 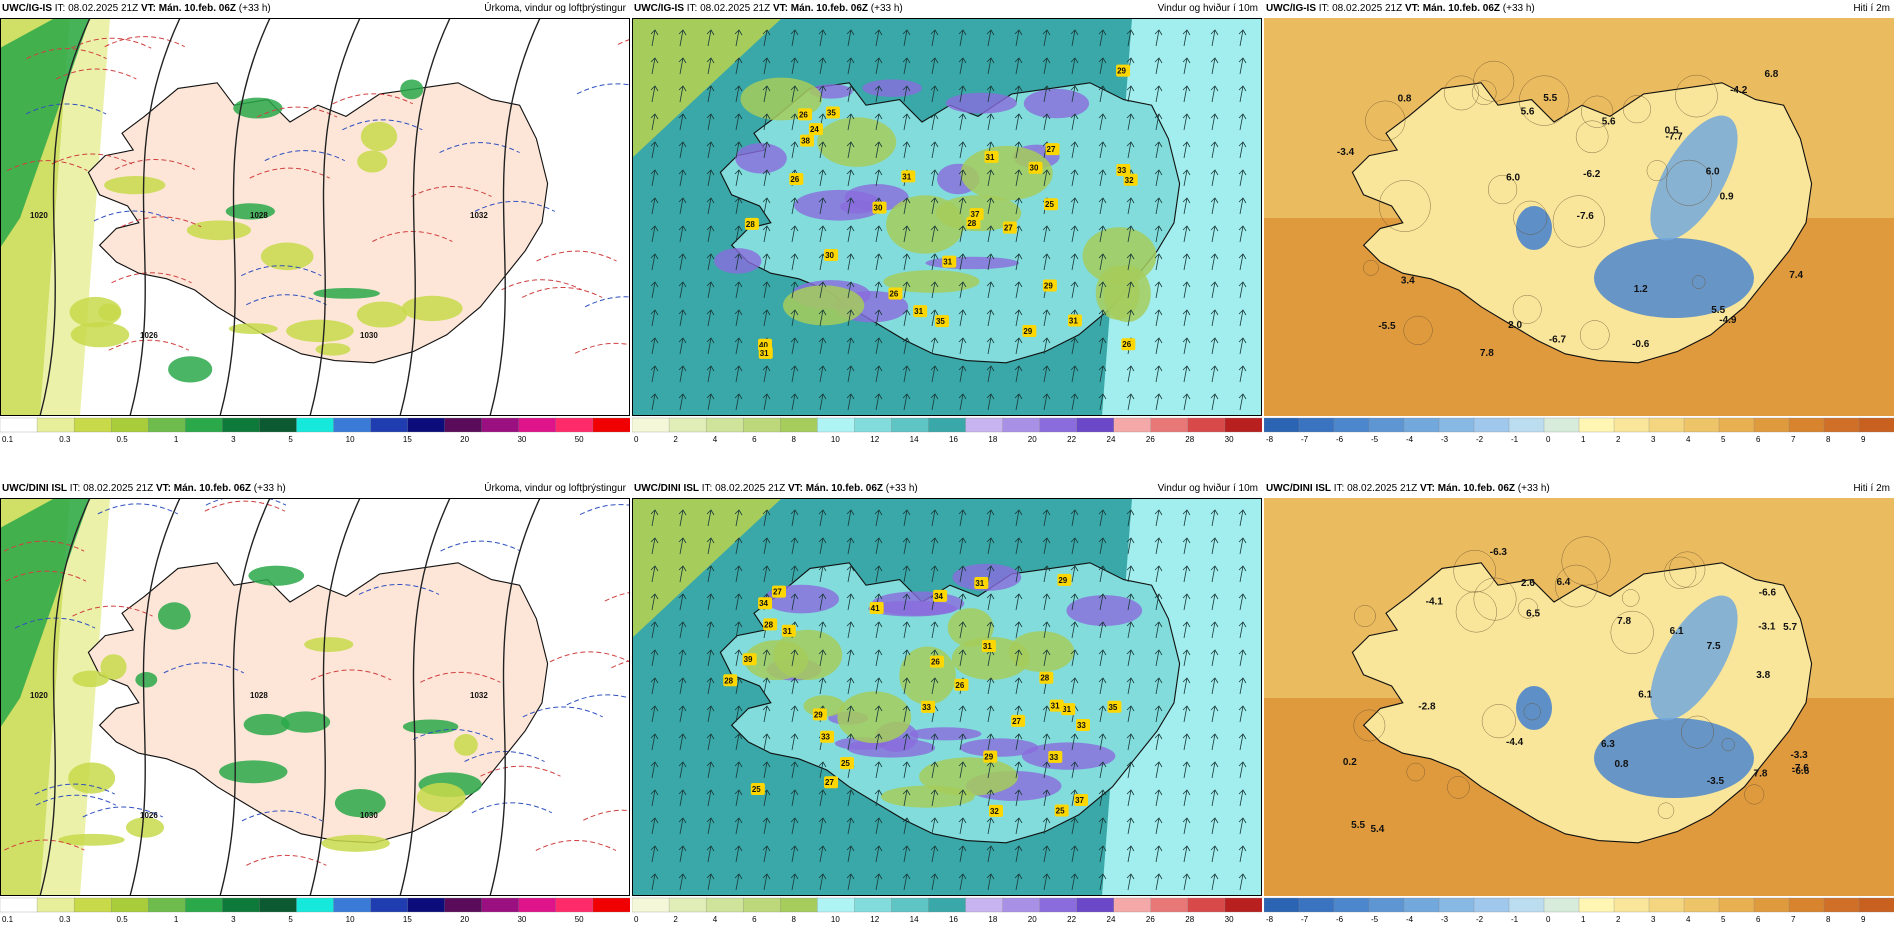 I want to click on colorbar-tick-label: 12, so click(x=874, y=919).